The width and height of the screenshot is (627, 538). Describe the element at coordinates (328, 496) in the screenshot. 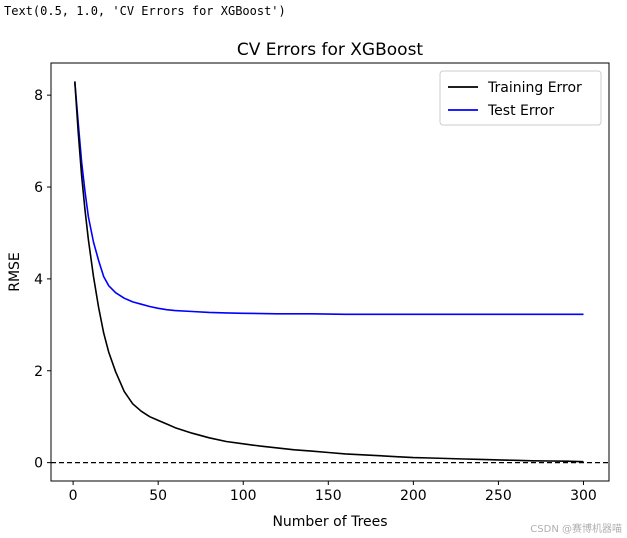

I see `x-tick-label: 150` at that location.